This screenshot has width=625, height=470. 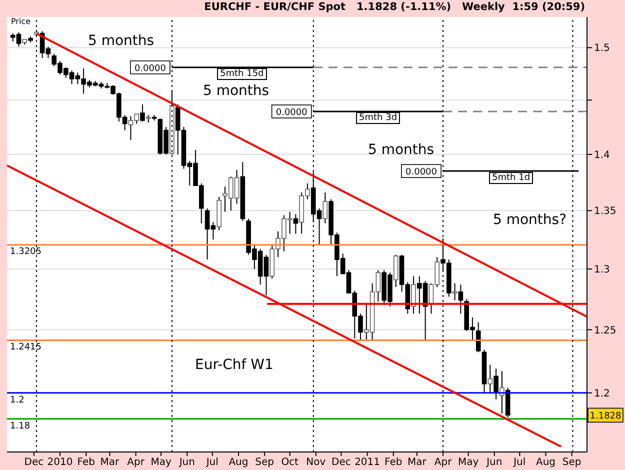 I want to click on x-tick-label: 2011, so click(x=367, y=462).